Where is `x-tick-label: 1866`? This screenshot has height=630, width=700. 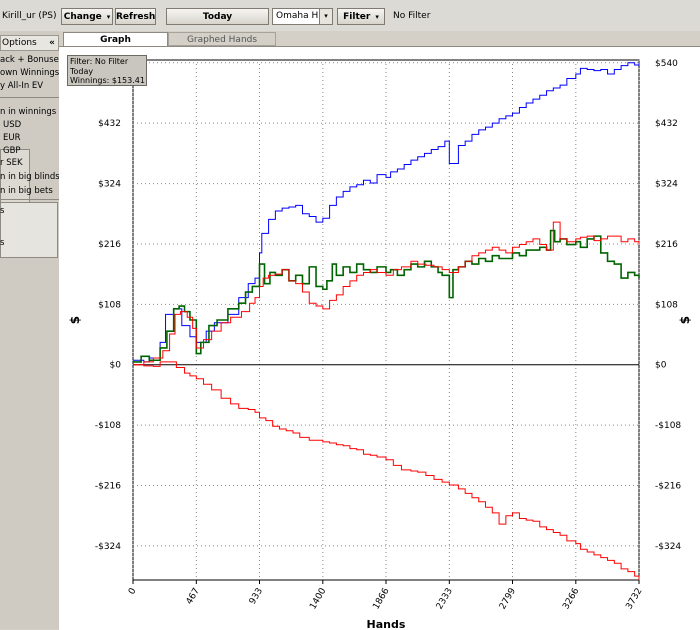
x-tick-label: 1866 is located at coordinates (381, 598).